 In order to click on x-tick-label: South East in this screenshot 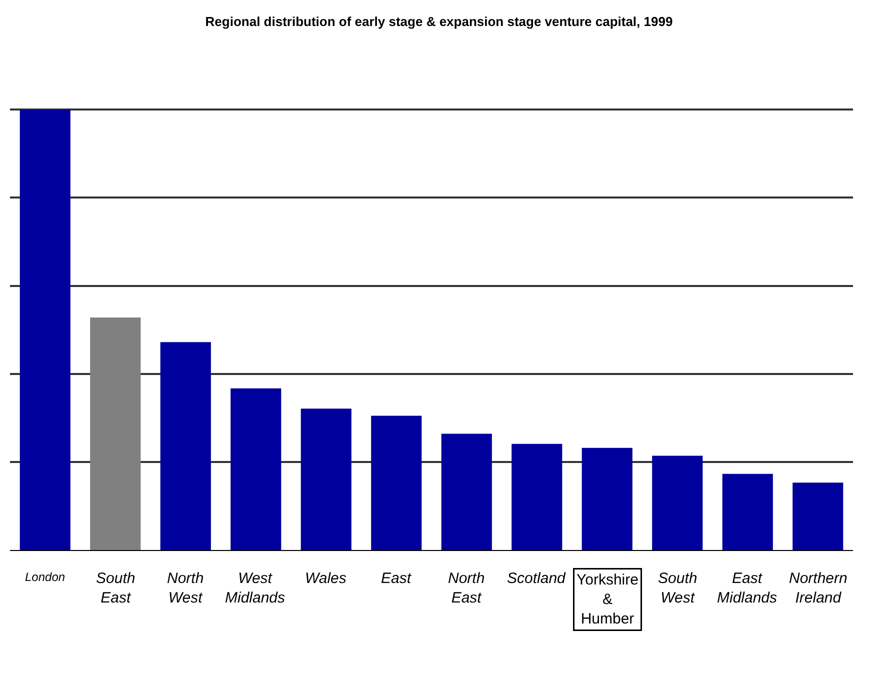, I will do `click(116, 588)`.